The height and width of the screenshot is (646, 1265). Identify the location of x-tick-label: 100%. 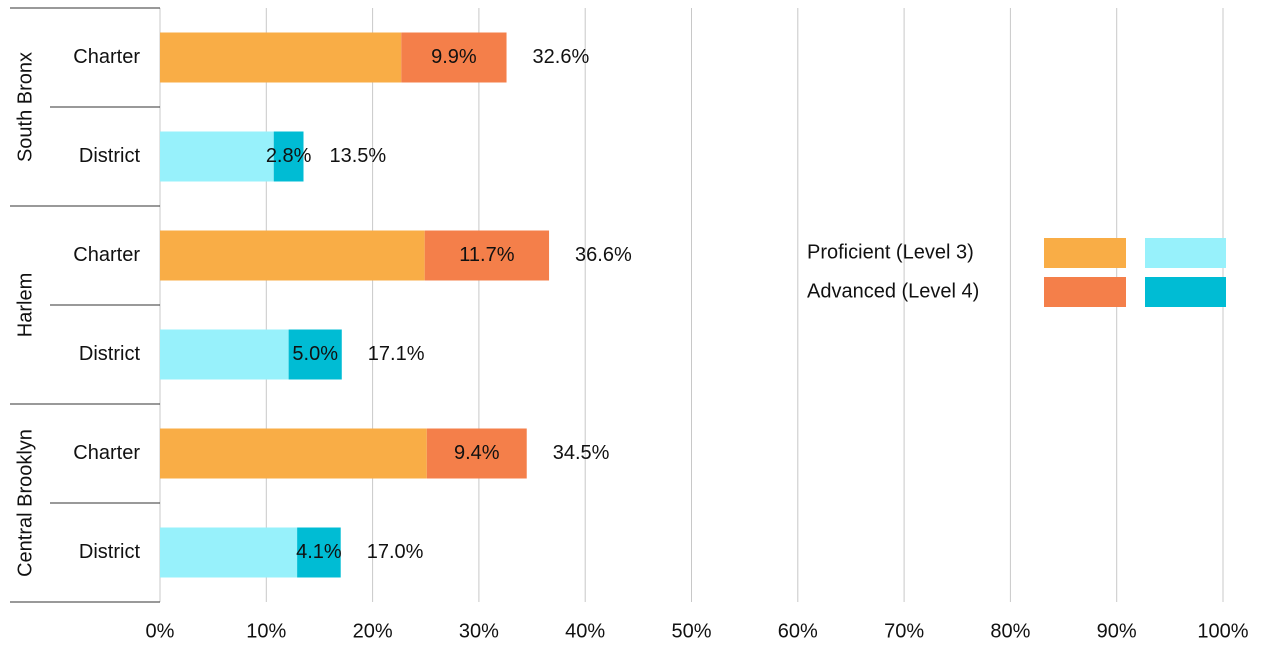
(1222, 631).